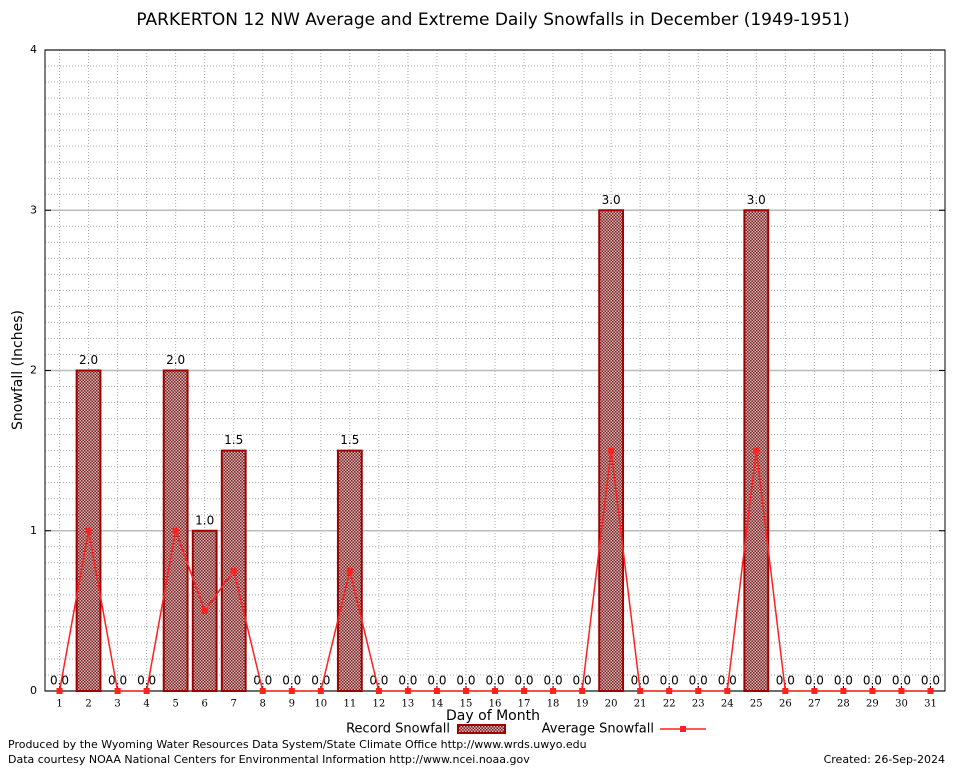 The width and height of the screenshot is (954, 772). Describe the element at coordinates (785, 704) in the screenshot. I see `x-tick-label: 26` at that location.